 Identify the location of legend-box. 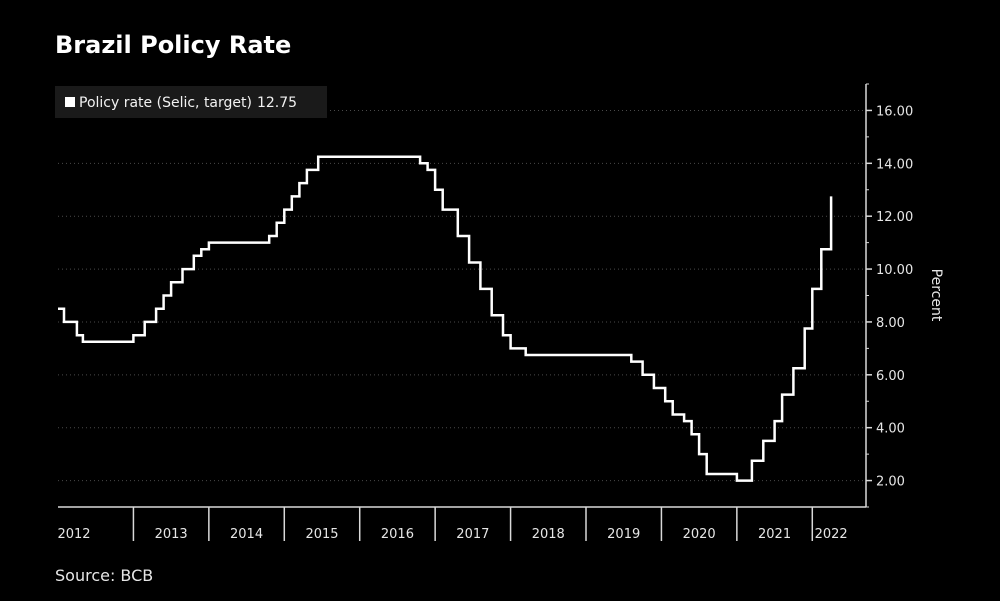
(191, 102).